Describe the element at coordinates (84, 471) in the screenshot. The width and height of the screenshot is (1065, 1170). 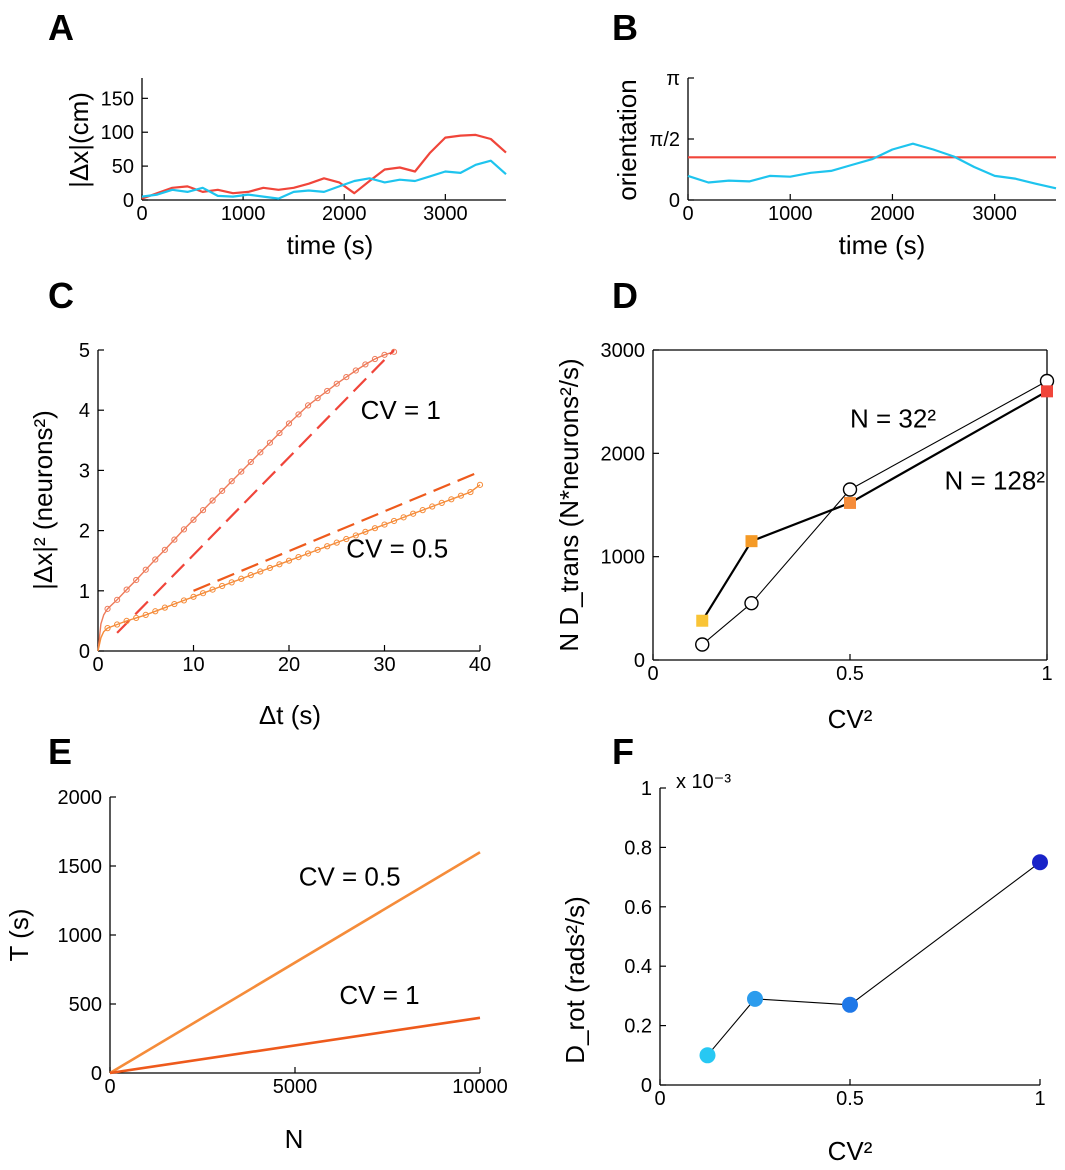
I see `panel-c-y-tick-label: 3` at that location.